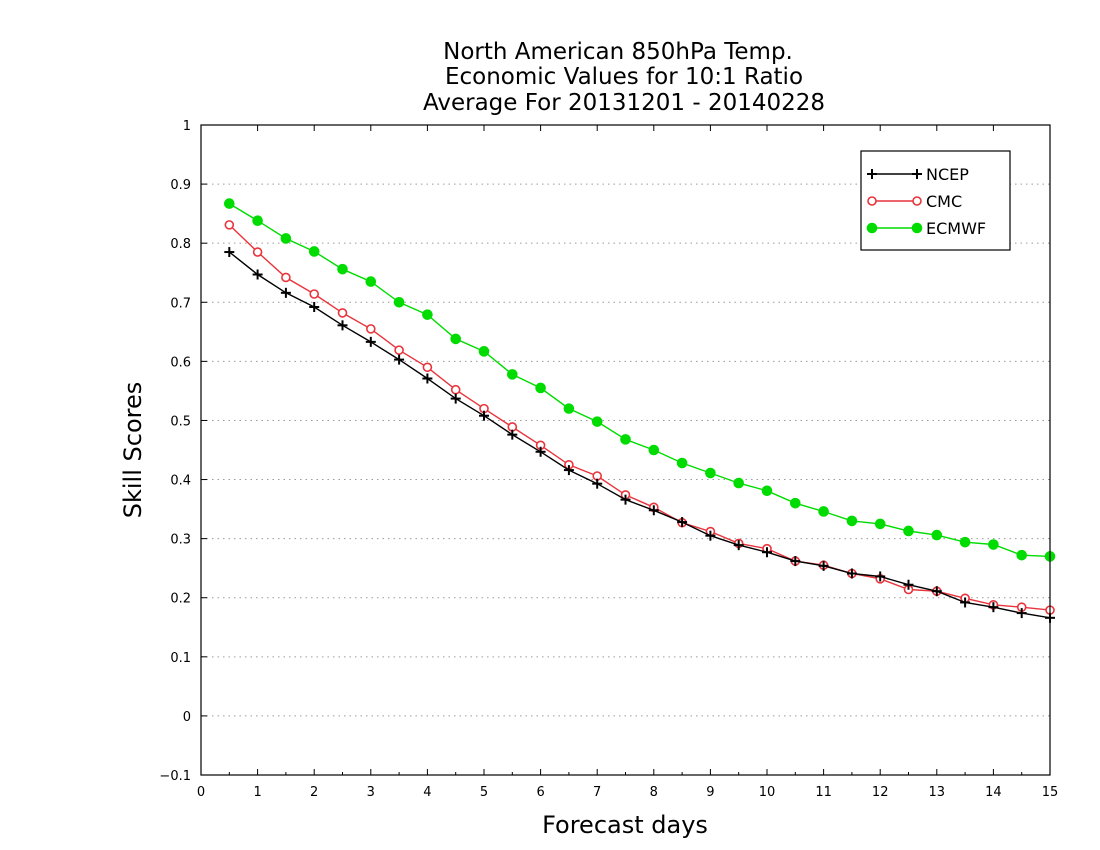 The width and height of the screenshot is (1100, 850). I want to click on legend-item-ecmwf: ECMWF, so click(926, 228).